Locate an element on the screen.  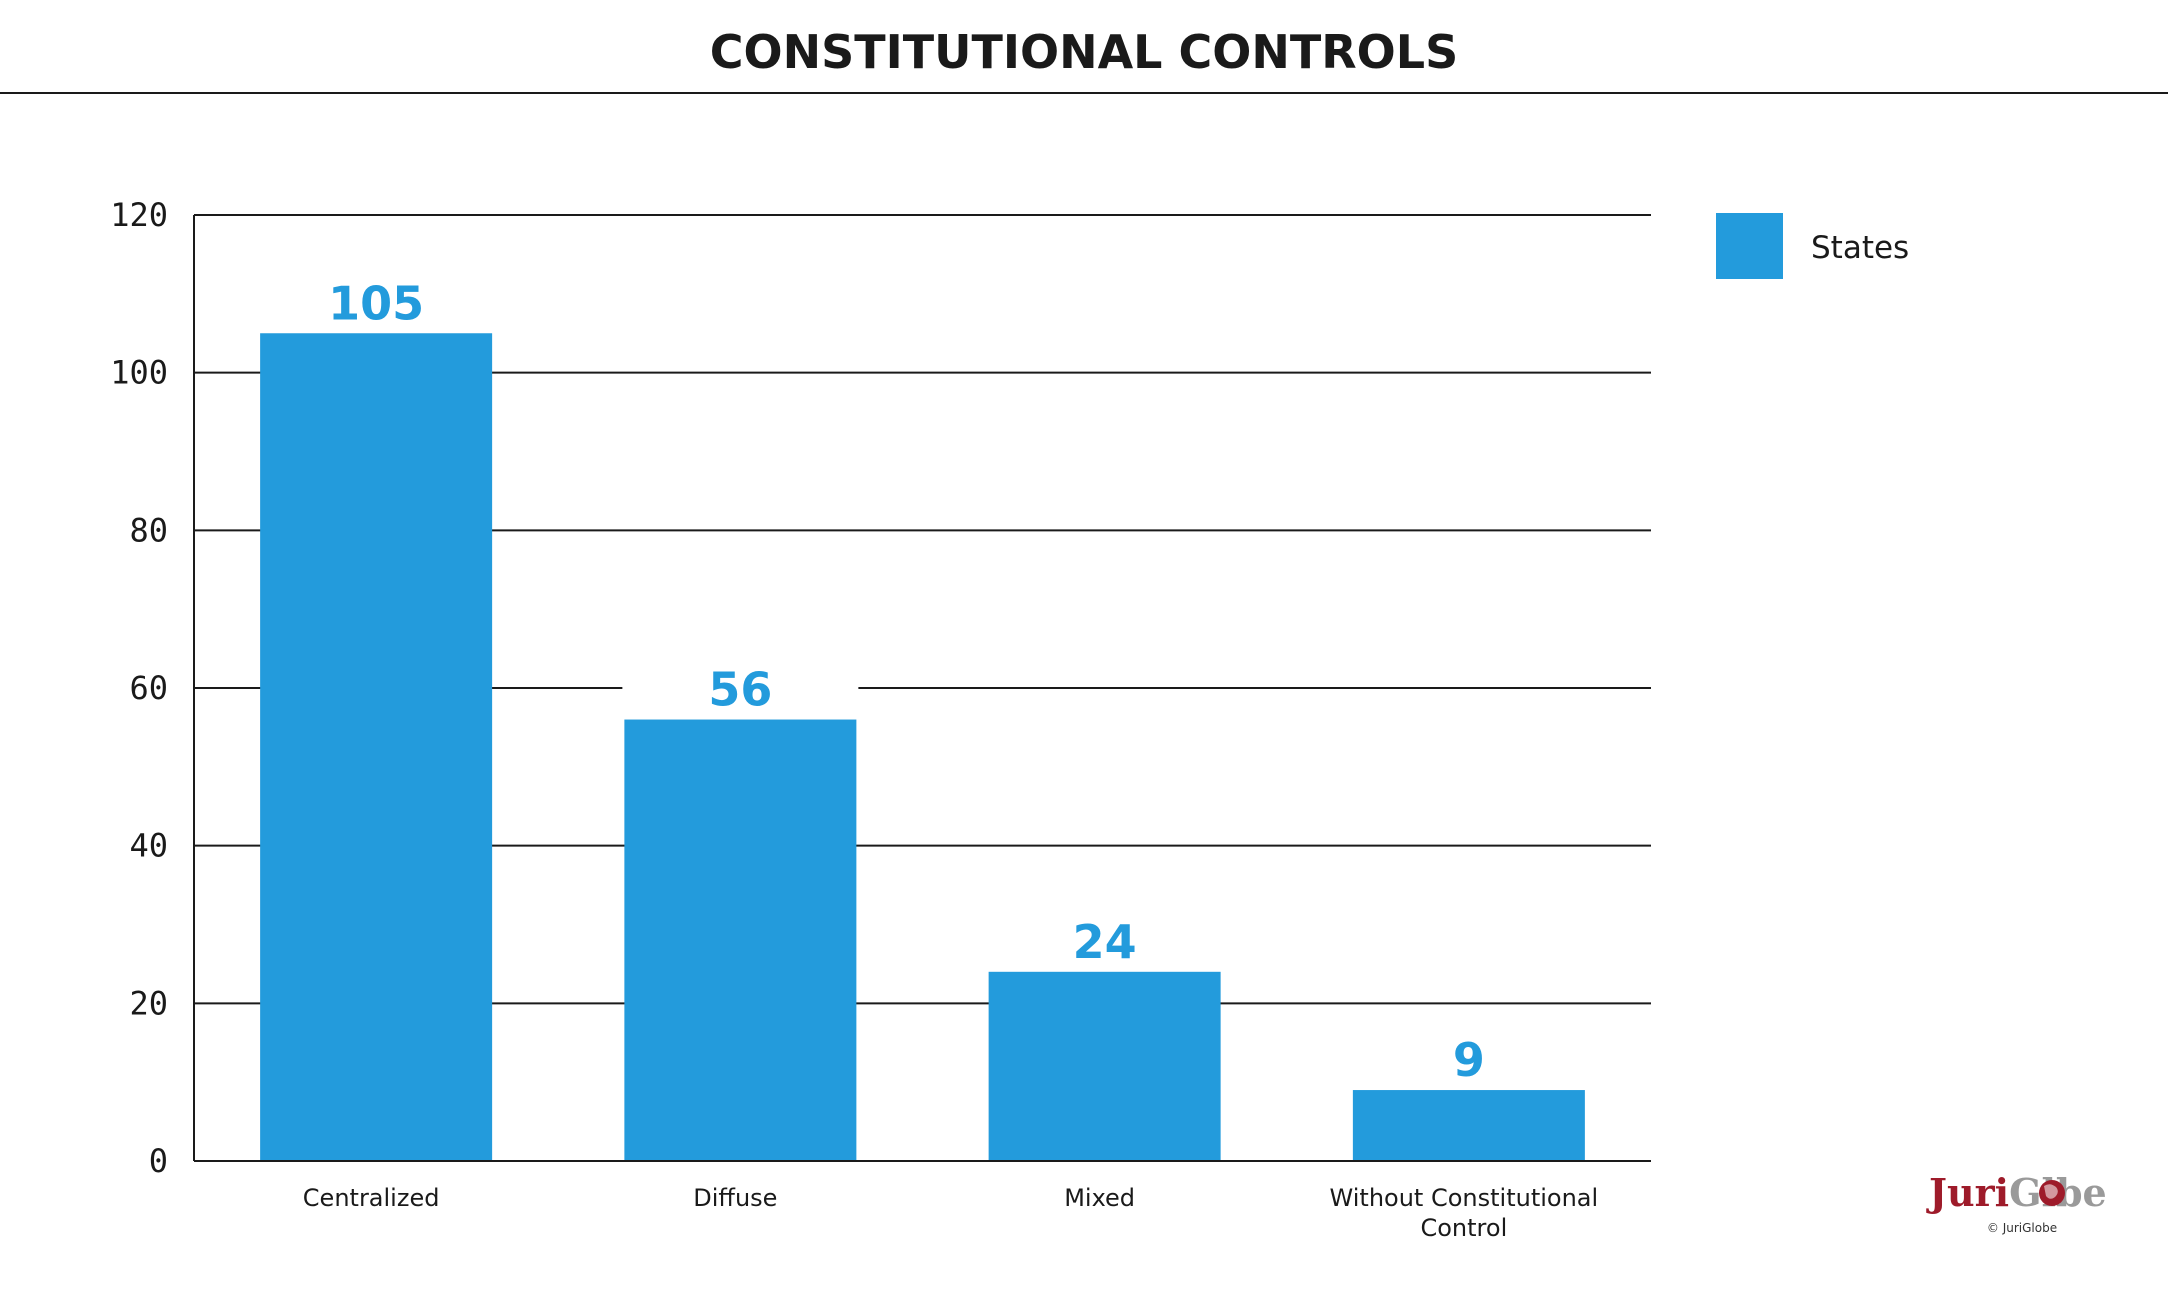
data-label: 56 is located at coordinates (740, 690).